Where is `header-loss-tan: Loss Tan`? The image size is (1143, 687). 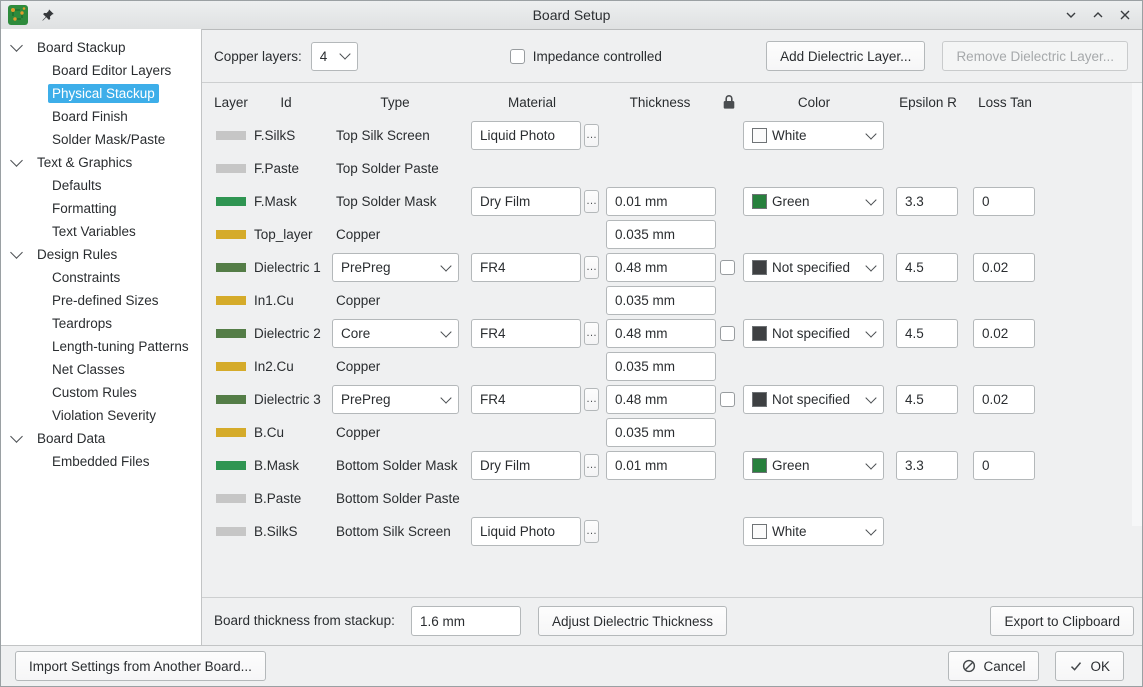 header-loss-tan: Loss Tan is located at coordinates (1005, 102).